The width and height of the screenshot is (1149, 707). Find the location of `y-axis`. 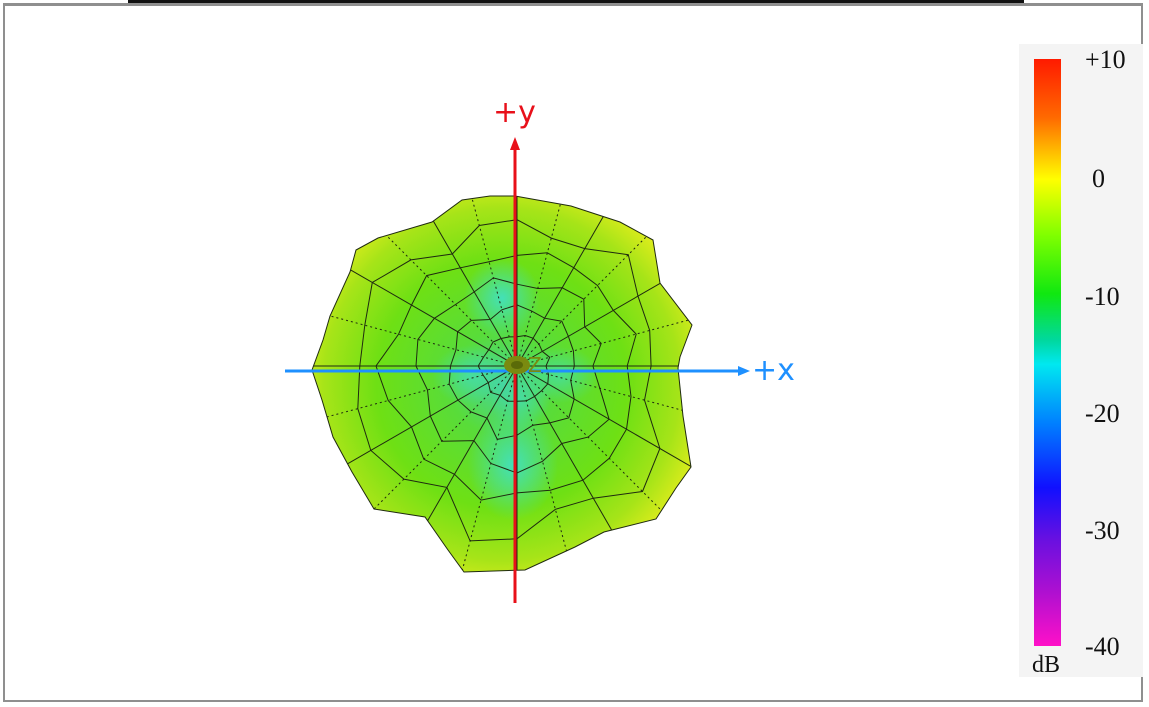

y-axis is located at coordinates (515, 370).